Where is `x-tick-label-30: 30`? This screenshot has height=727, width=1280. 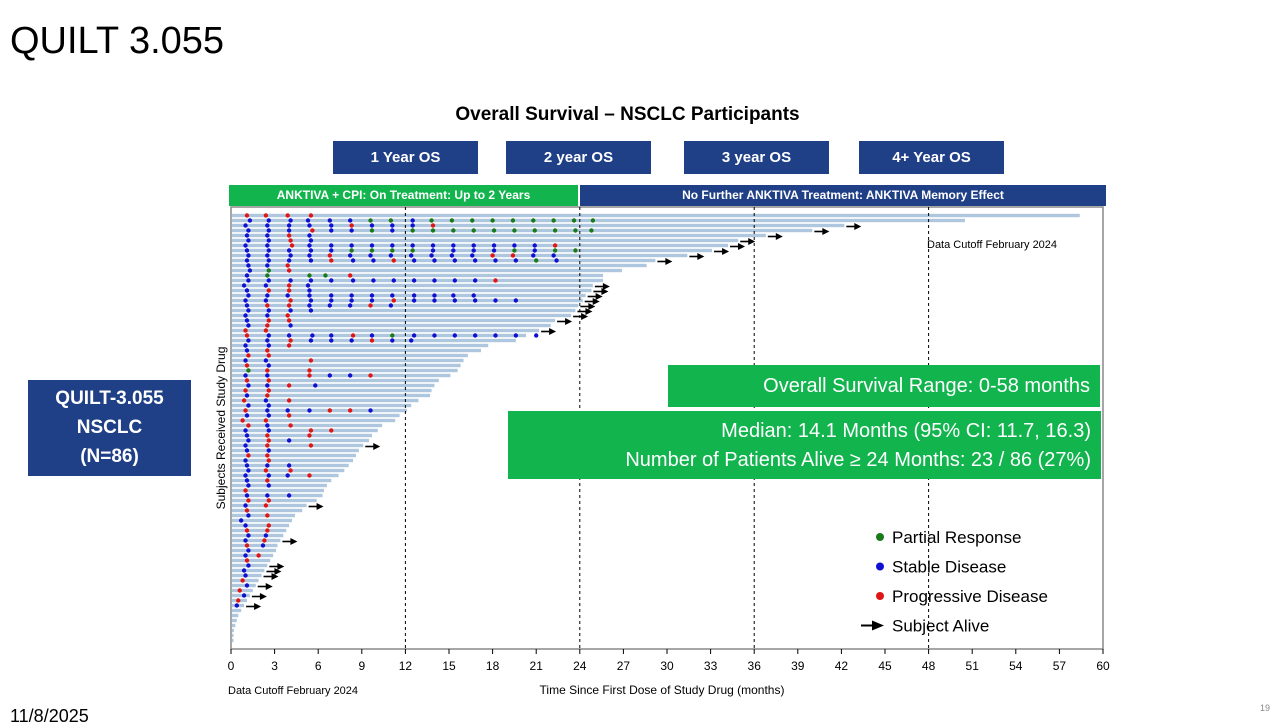 x-tick-label-30: 30 is located at coordinates (667, 666).